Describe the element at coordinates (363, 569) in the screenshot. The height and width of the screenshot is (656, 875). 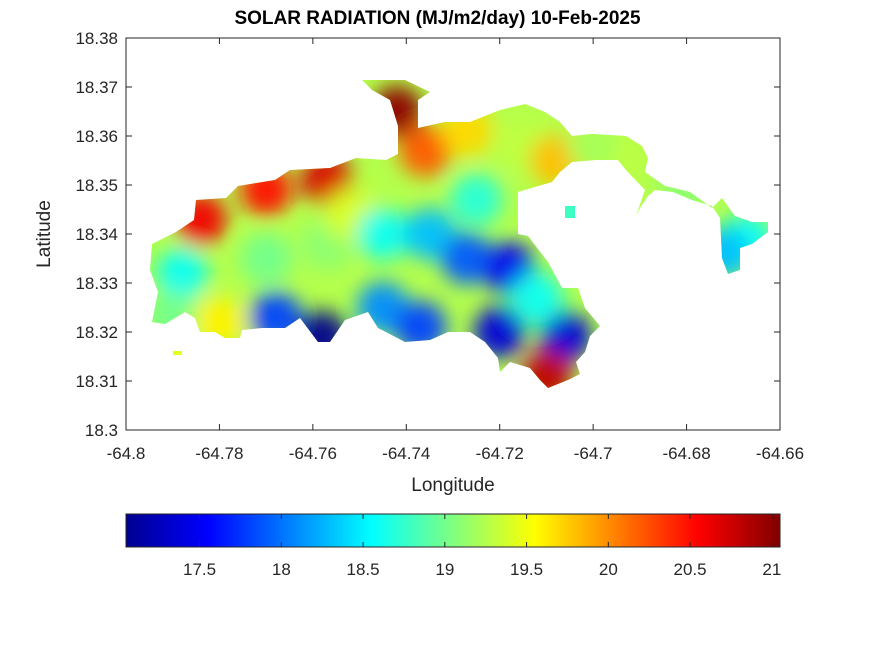
I see `colorbar-tick-label: 18.5` at that location.